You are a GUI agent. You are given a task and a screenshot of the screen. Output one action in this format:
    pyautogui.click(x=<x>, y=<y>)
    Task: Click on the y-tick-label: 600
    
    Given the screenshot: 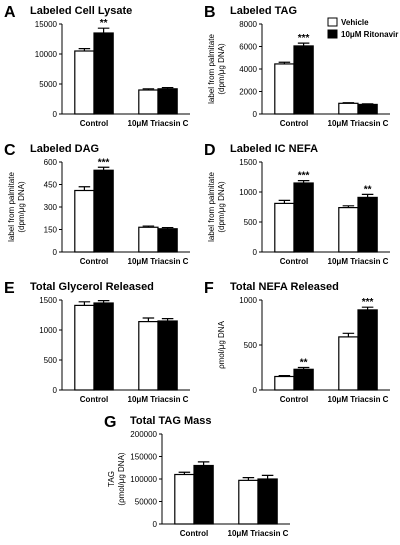 What is the action you would take?
    pyautogui.click(x=51, y=162)
    